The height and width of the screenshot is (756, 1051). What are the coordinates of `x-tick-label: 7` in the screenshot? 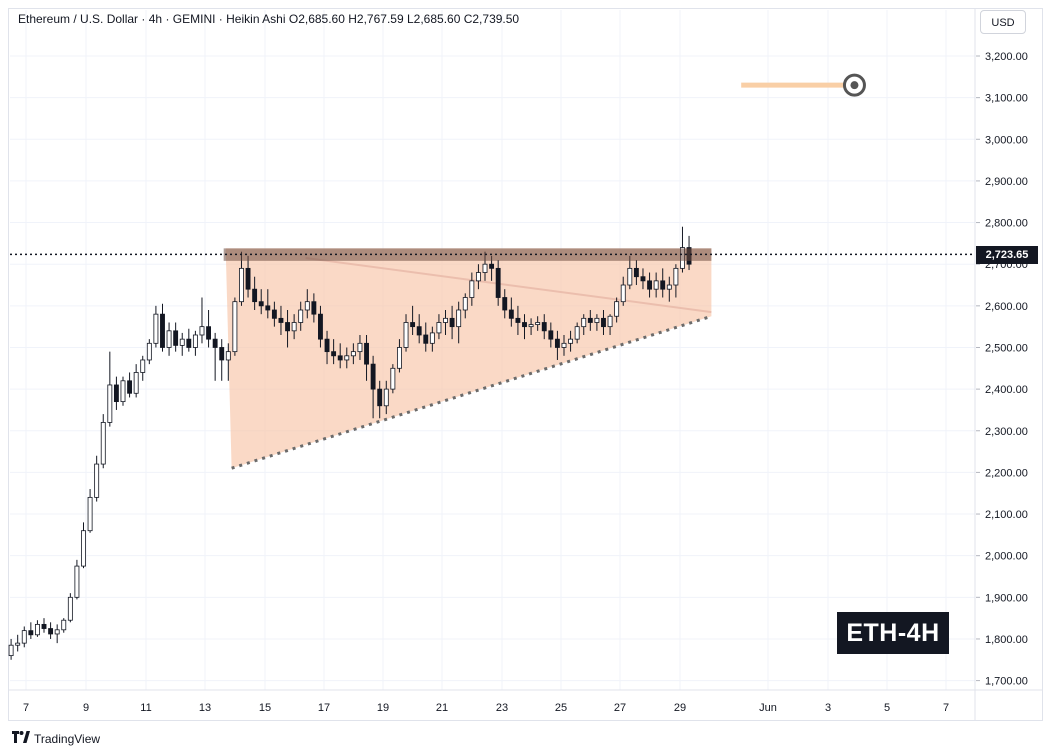 It's located at (946, 708).